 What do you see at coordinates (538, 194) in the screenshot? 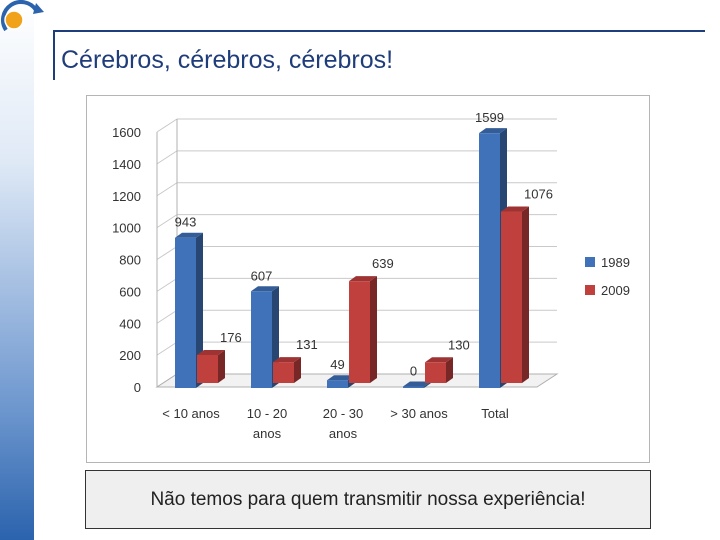
I see `data-label: 1076` at bounding box center [538, 194].